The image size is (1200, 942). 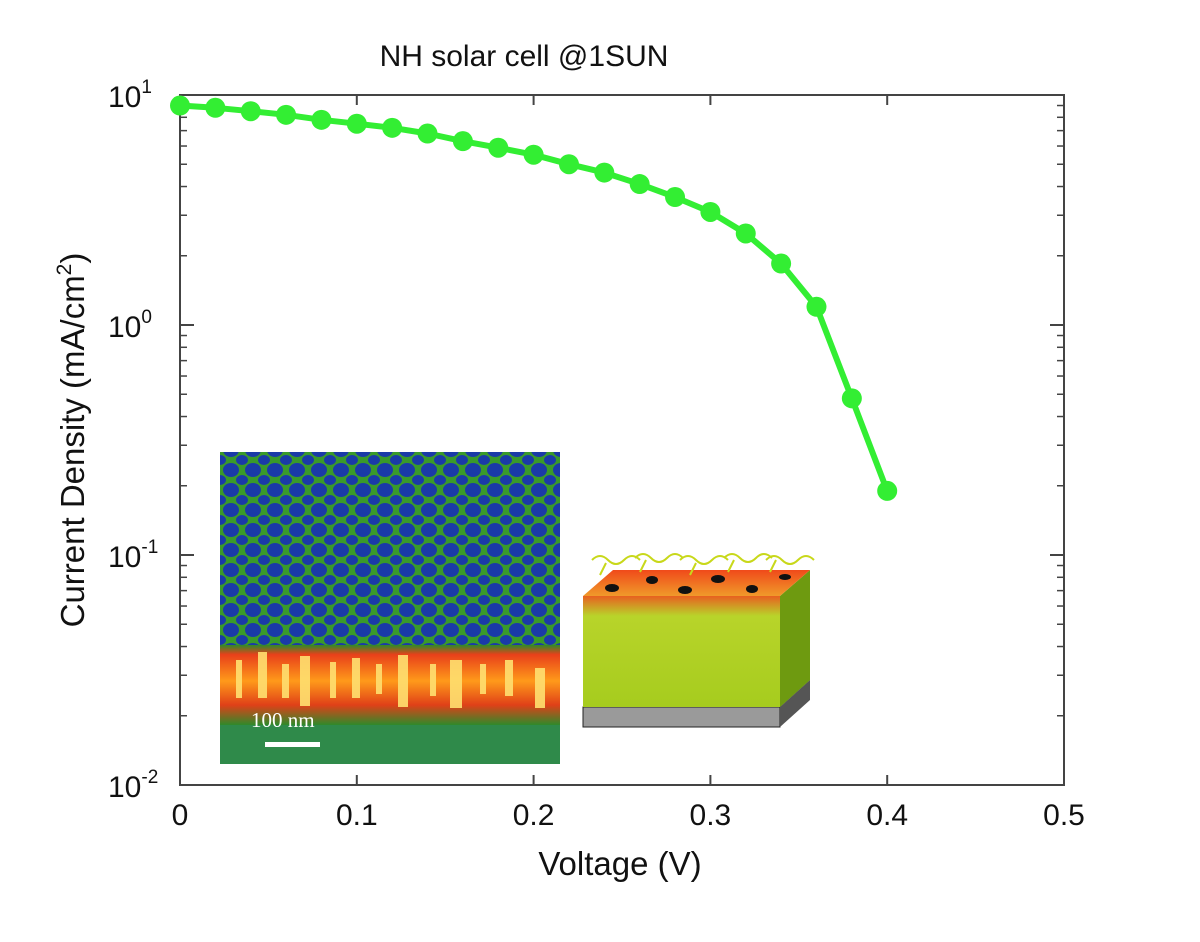 What do you see at coordinates (72, 440) in the screenshot?
I see `y-axis-label: Current Density (mA/cm2)` at bounding box center [72, 440].